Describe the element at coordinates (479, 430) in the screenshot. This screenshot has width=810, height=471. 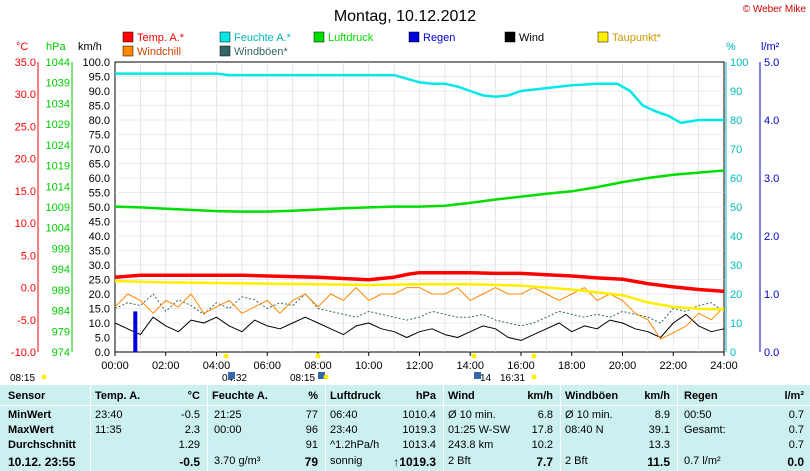
I see `wind-desc: 01:25 W-SW` at that location.